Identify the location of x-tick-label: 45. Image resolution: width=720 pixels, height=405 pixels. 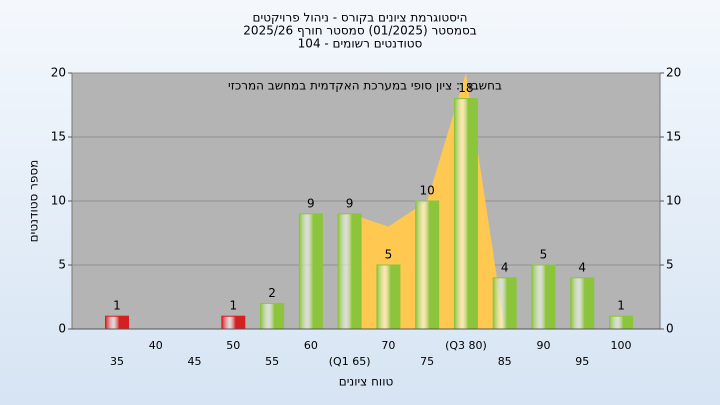
(195, 361).